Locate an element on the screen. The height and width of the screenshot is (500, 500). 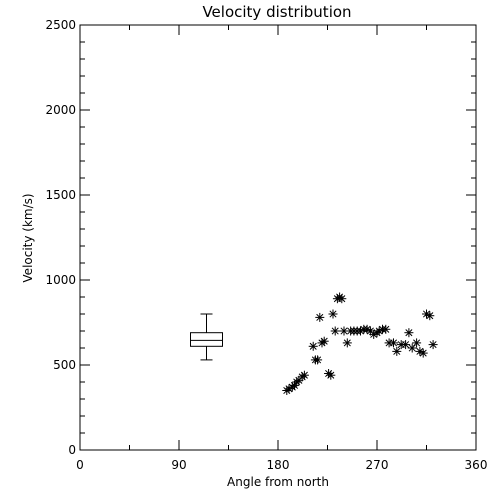
x-tick-label: 90 is located at coordinates (178, 465).